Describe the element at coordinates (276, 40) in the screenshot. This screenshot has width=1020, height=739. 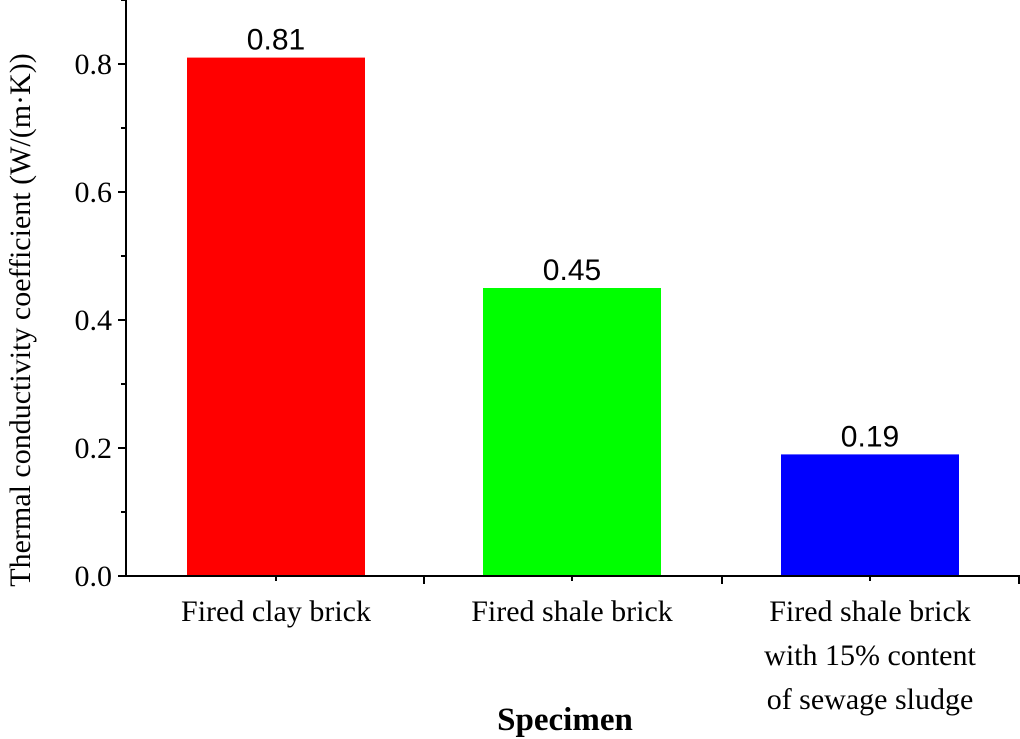
I see `data-label-1: 0.81` at that location.